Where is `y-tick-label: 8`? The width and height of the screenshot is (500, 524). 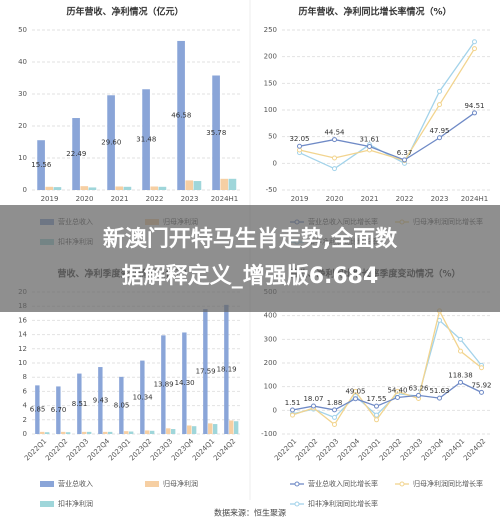
y-tick-label: 8 is located at coordinates (25, 377).